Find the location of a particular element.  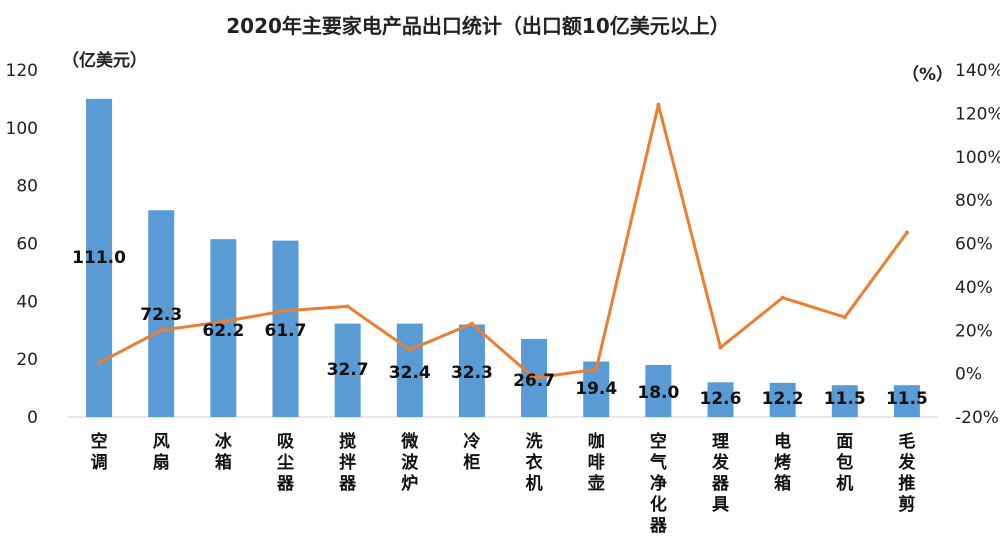

data-label: 12.2 is located at coordinates (783, 399).